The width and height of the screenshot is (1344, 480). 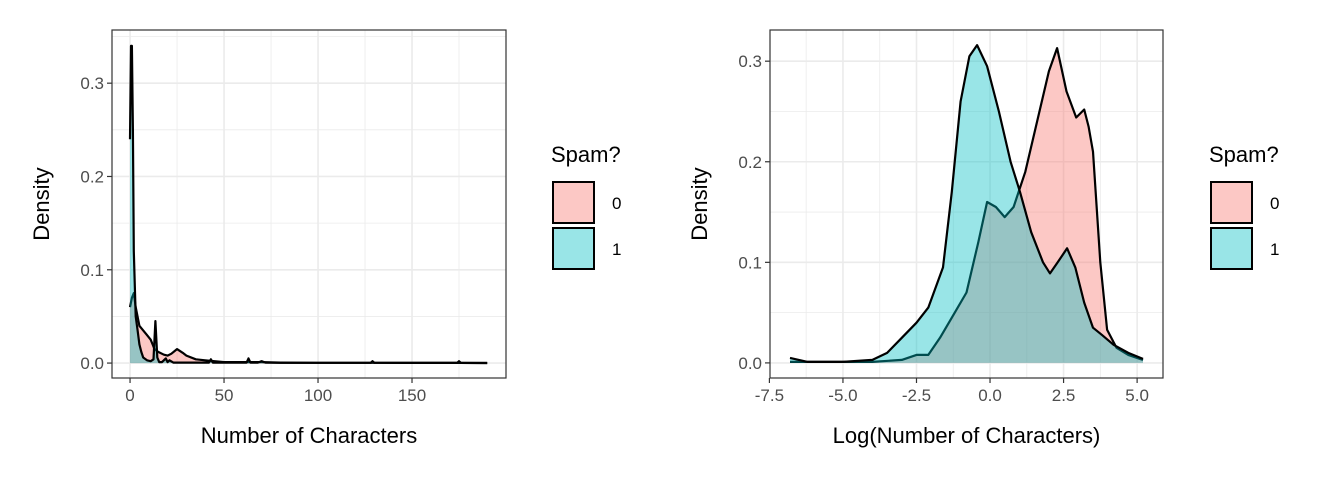 I want to click on x-tick-label: -7.5, so click(x=769, y=395).